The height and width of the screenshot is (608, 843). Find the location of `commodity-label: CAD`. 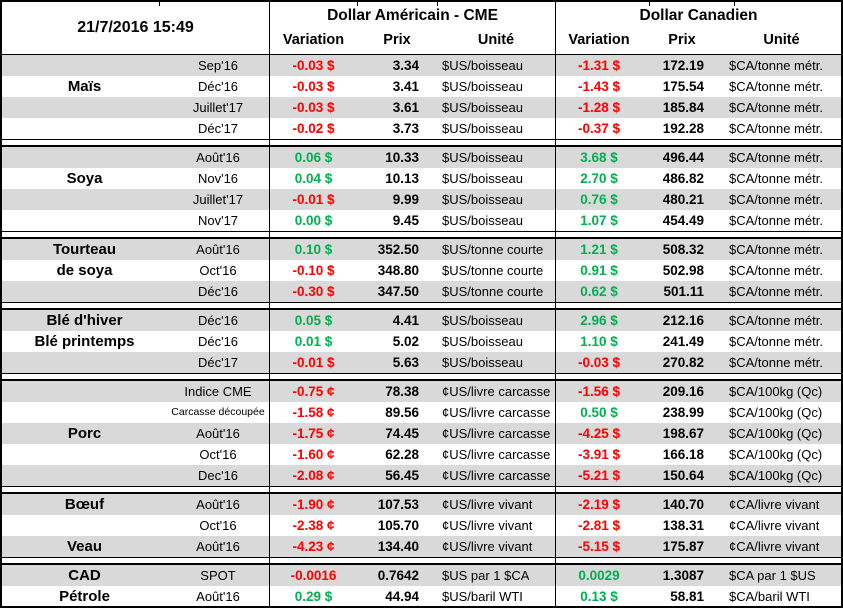

commodity-label: CAD is located at coordinates (84, 575).